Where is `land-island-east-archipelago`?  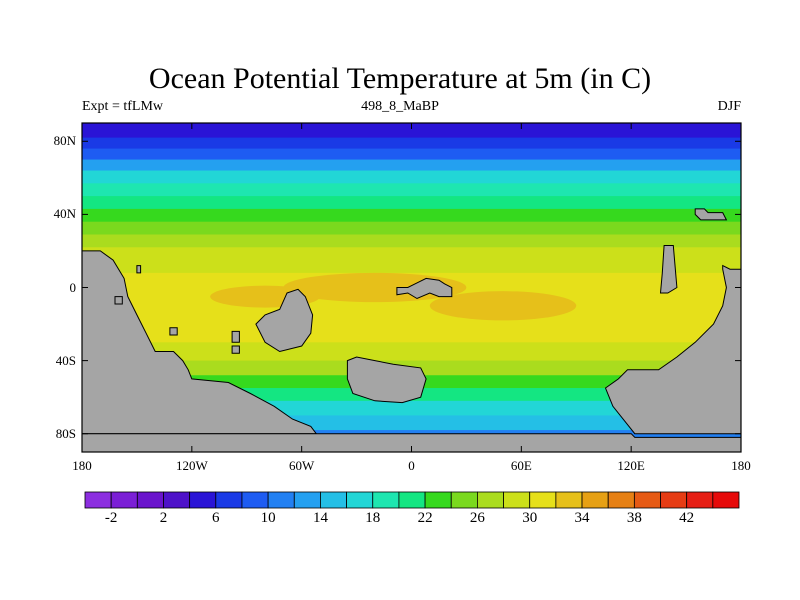 land-island-east-archipelago is located at coordinates (668, 269).